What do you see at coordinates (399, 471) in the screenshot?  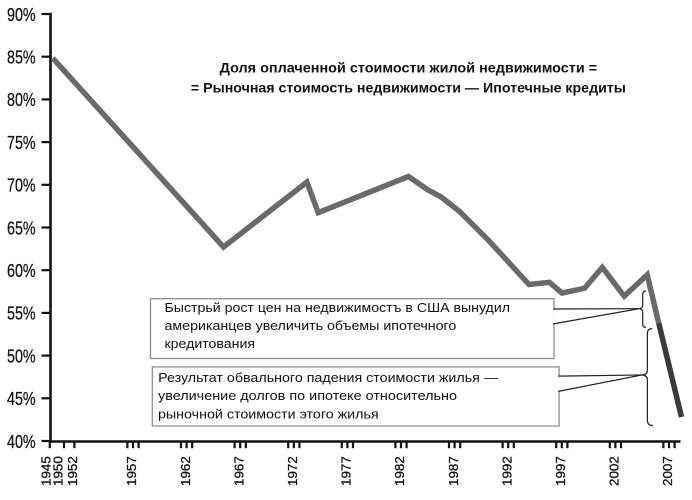 I see `svg-text: 1982` at bounding box center [399, 471].